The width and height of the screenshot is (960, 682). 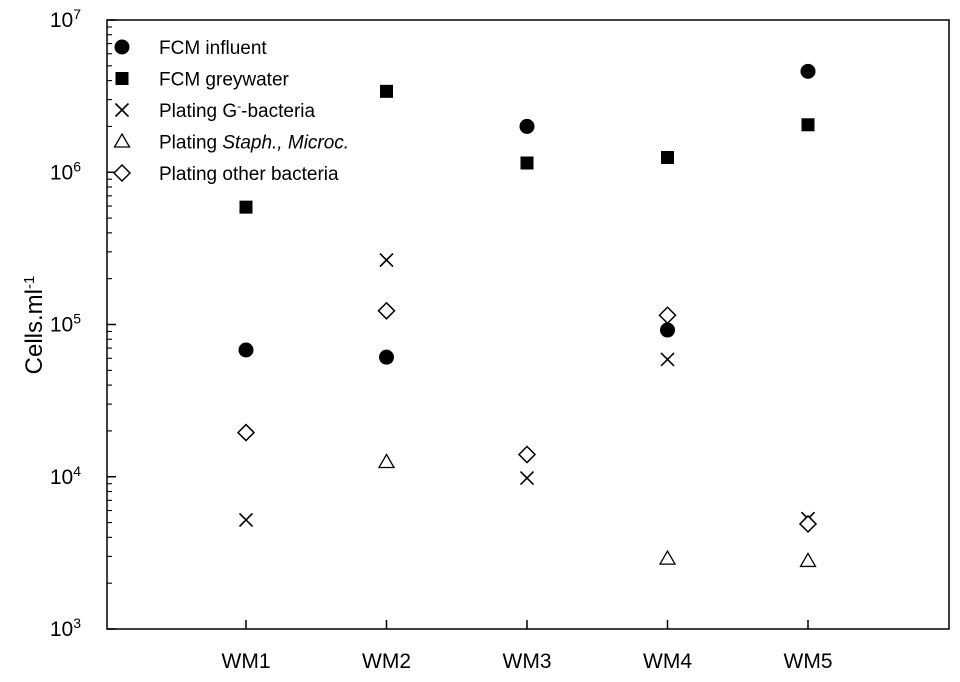 What do you see at coordinates (83, 323) in the screenshot?
I see `y-axis: 10³ 10⁴ 10⁵ 10⁶ 10⁷` at bounding box center [83, 323].